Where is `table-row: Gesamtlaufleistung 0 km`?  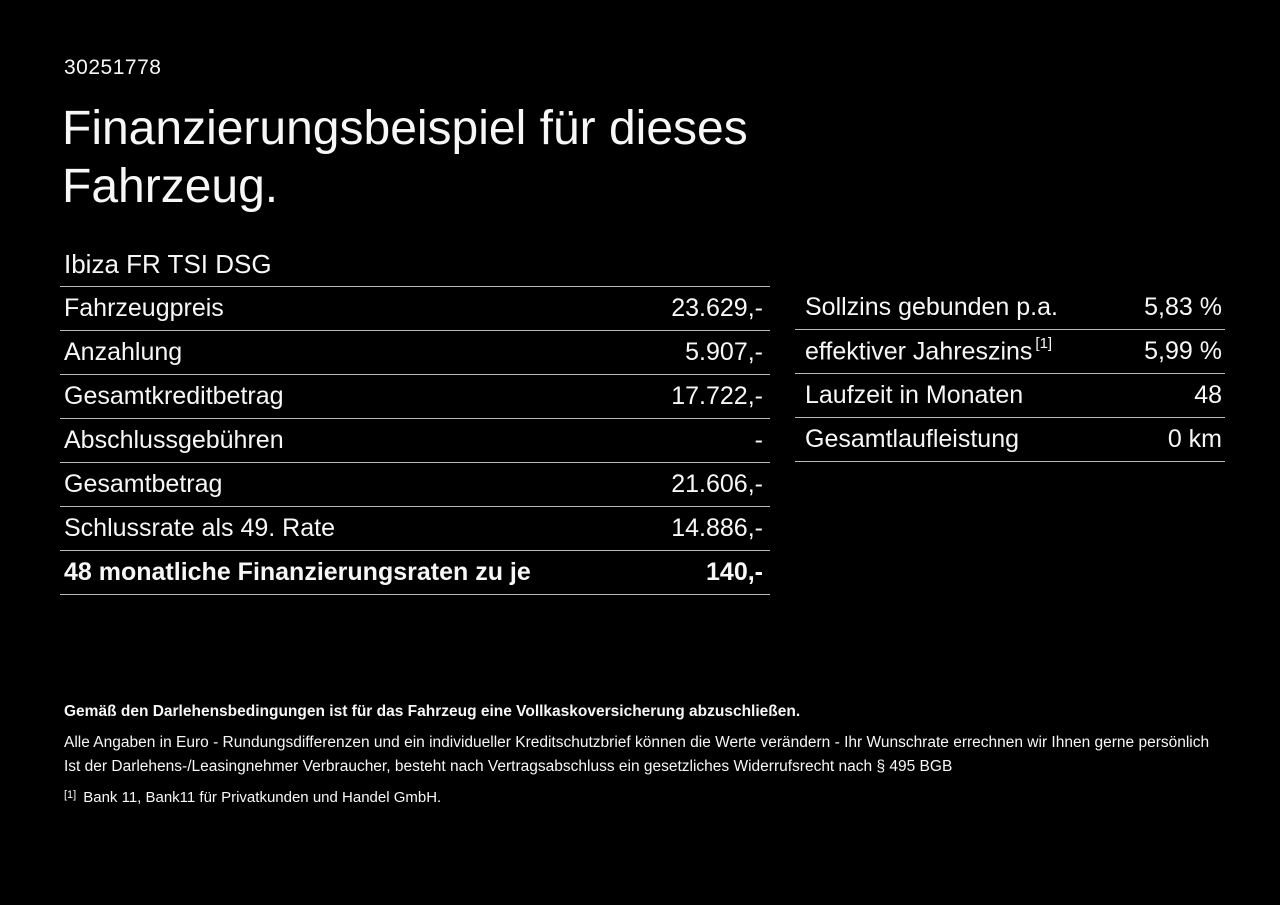 table-row: Gesamtlaufleistung 0 km is located at coordinates (1010, 440).